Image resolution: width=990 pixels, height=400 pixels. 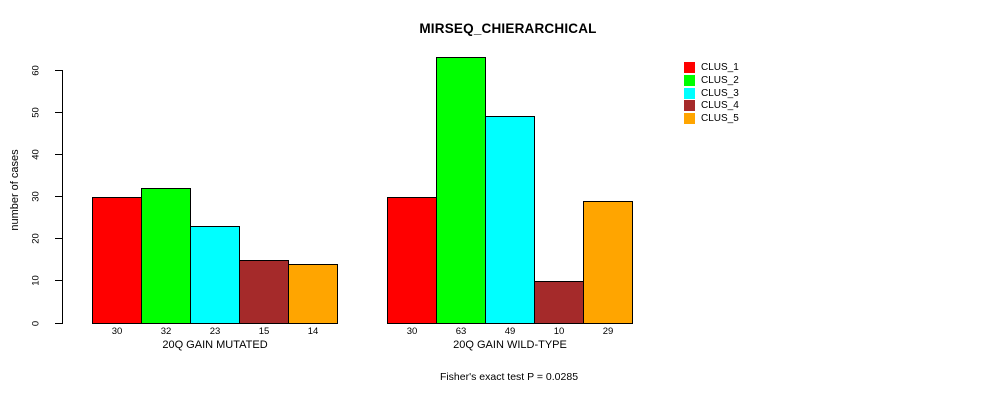 I want to click on bar-value-label: 15, so click(x=264, y=331).